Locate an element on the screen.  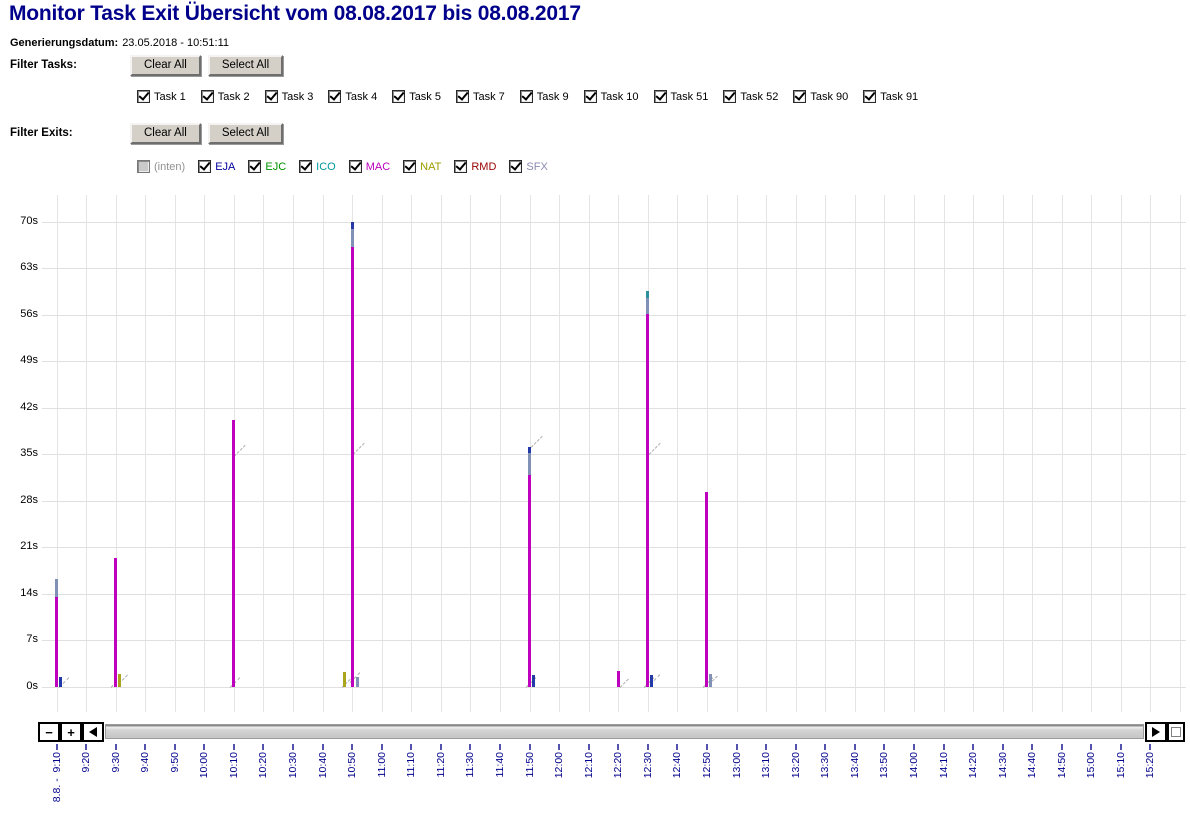
exit-checkbox-nat: NAT is located at coordinates (422, 166).